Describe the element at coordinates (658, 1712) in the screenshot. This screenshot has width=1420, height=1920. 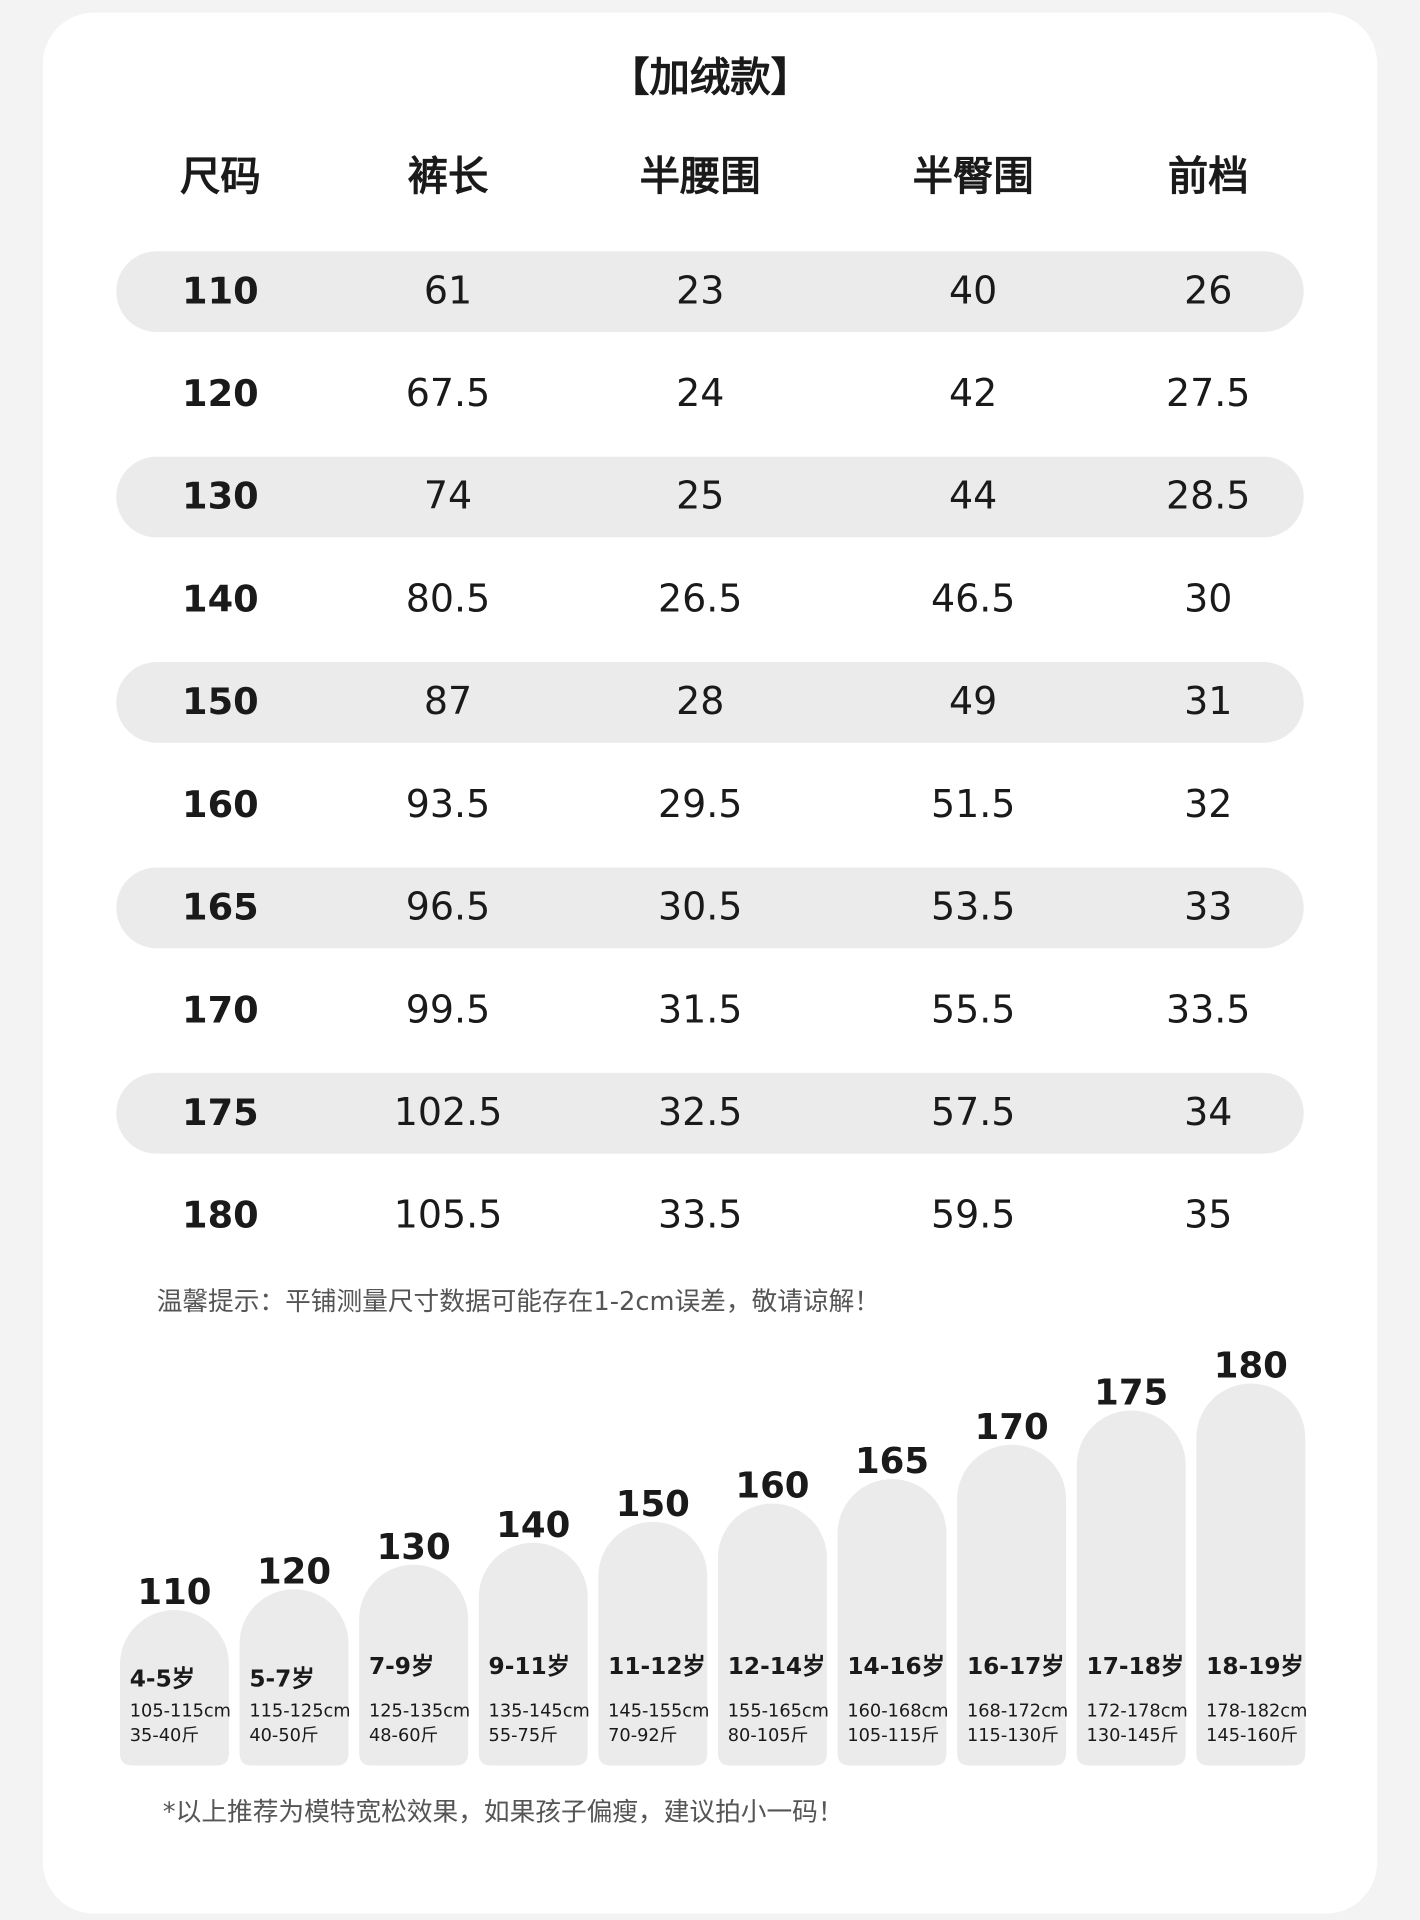
I see `tile-height: 145-155cm` at that location.